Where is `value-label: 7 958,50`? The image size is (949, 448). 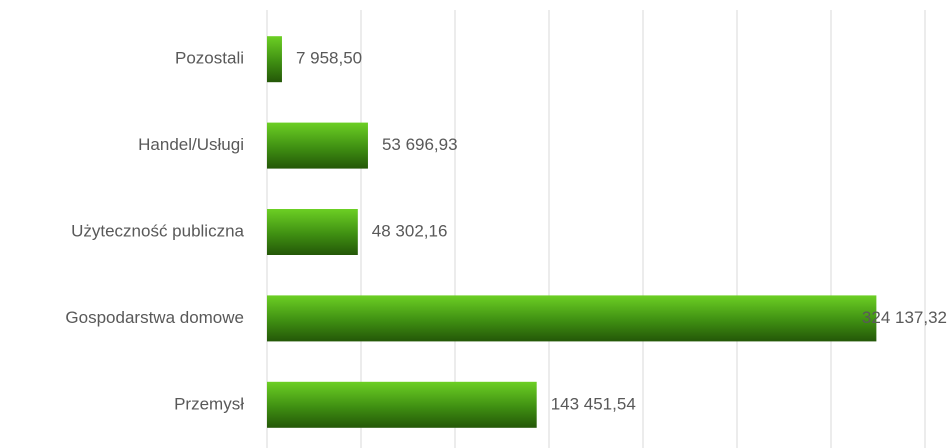 value-label: 7 958,50 is located at coordinates (329, 58).